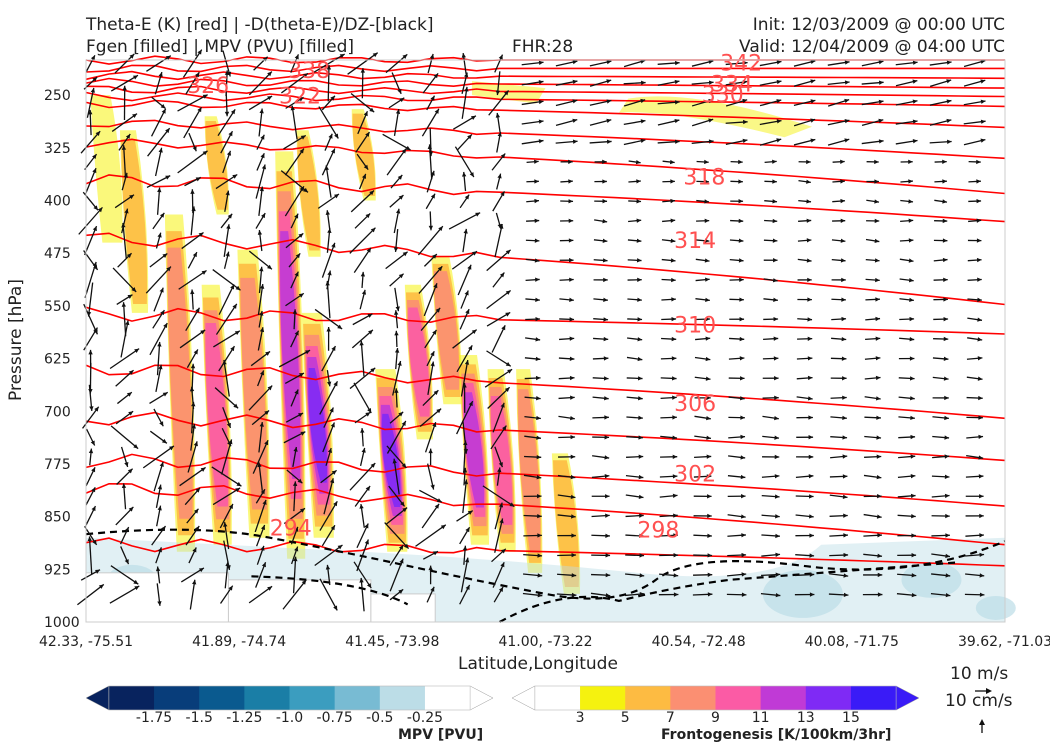 The image size is (1050, 750). I want to click on x-axis-label: Latitude,Longitude, so click(538, 664).